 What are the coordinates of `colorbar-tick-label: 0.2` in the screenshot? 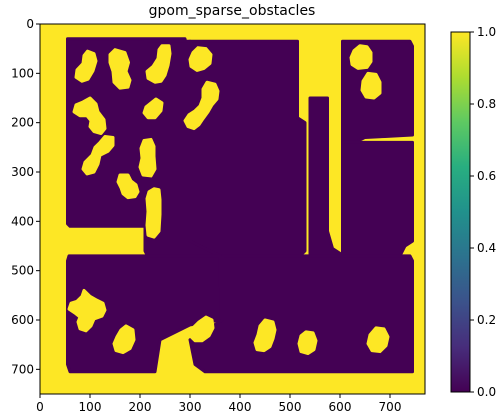 It's located at (486, 320).